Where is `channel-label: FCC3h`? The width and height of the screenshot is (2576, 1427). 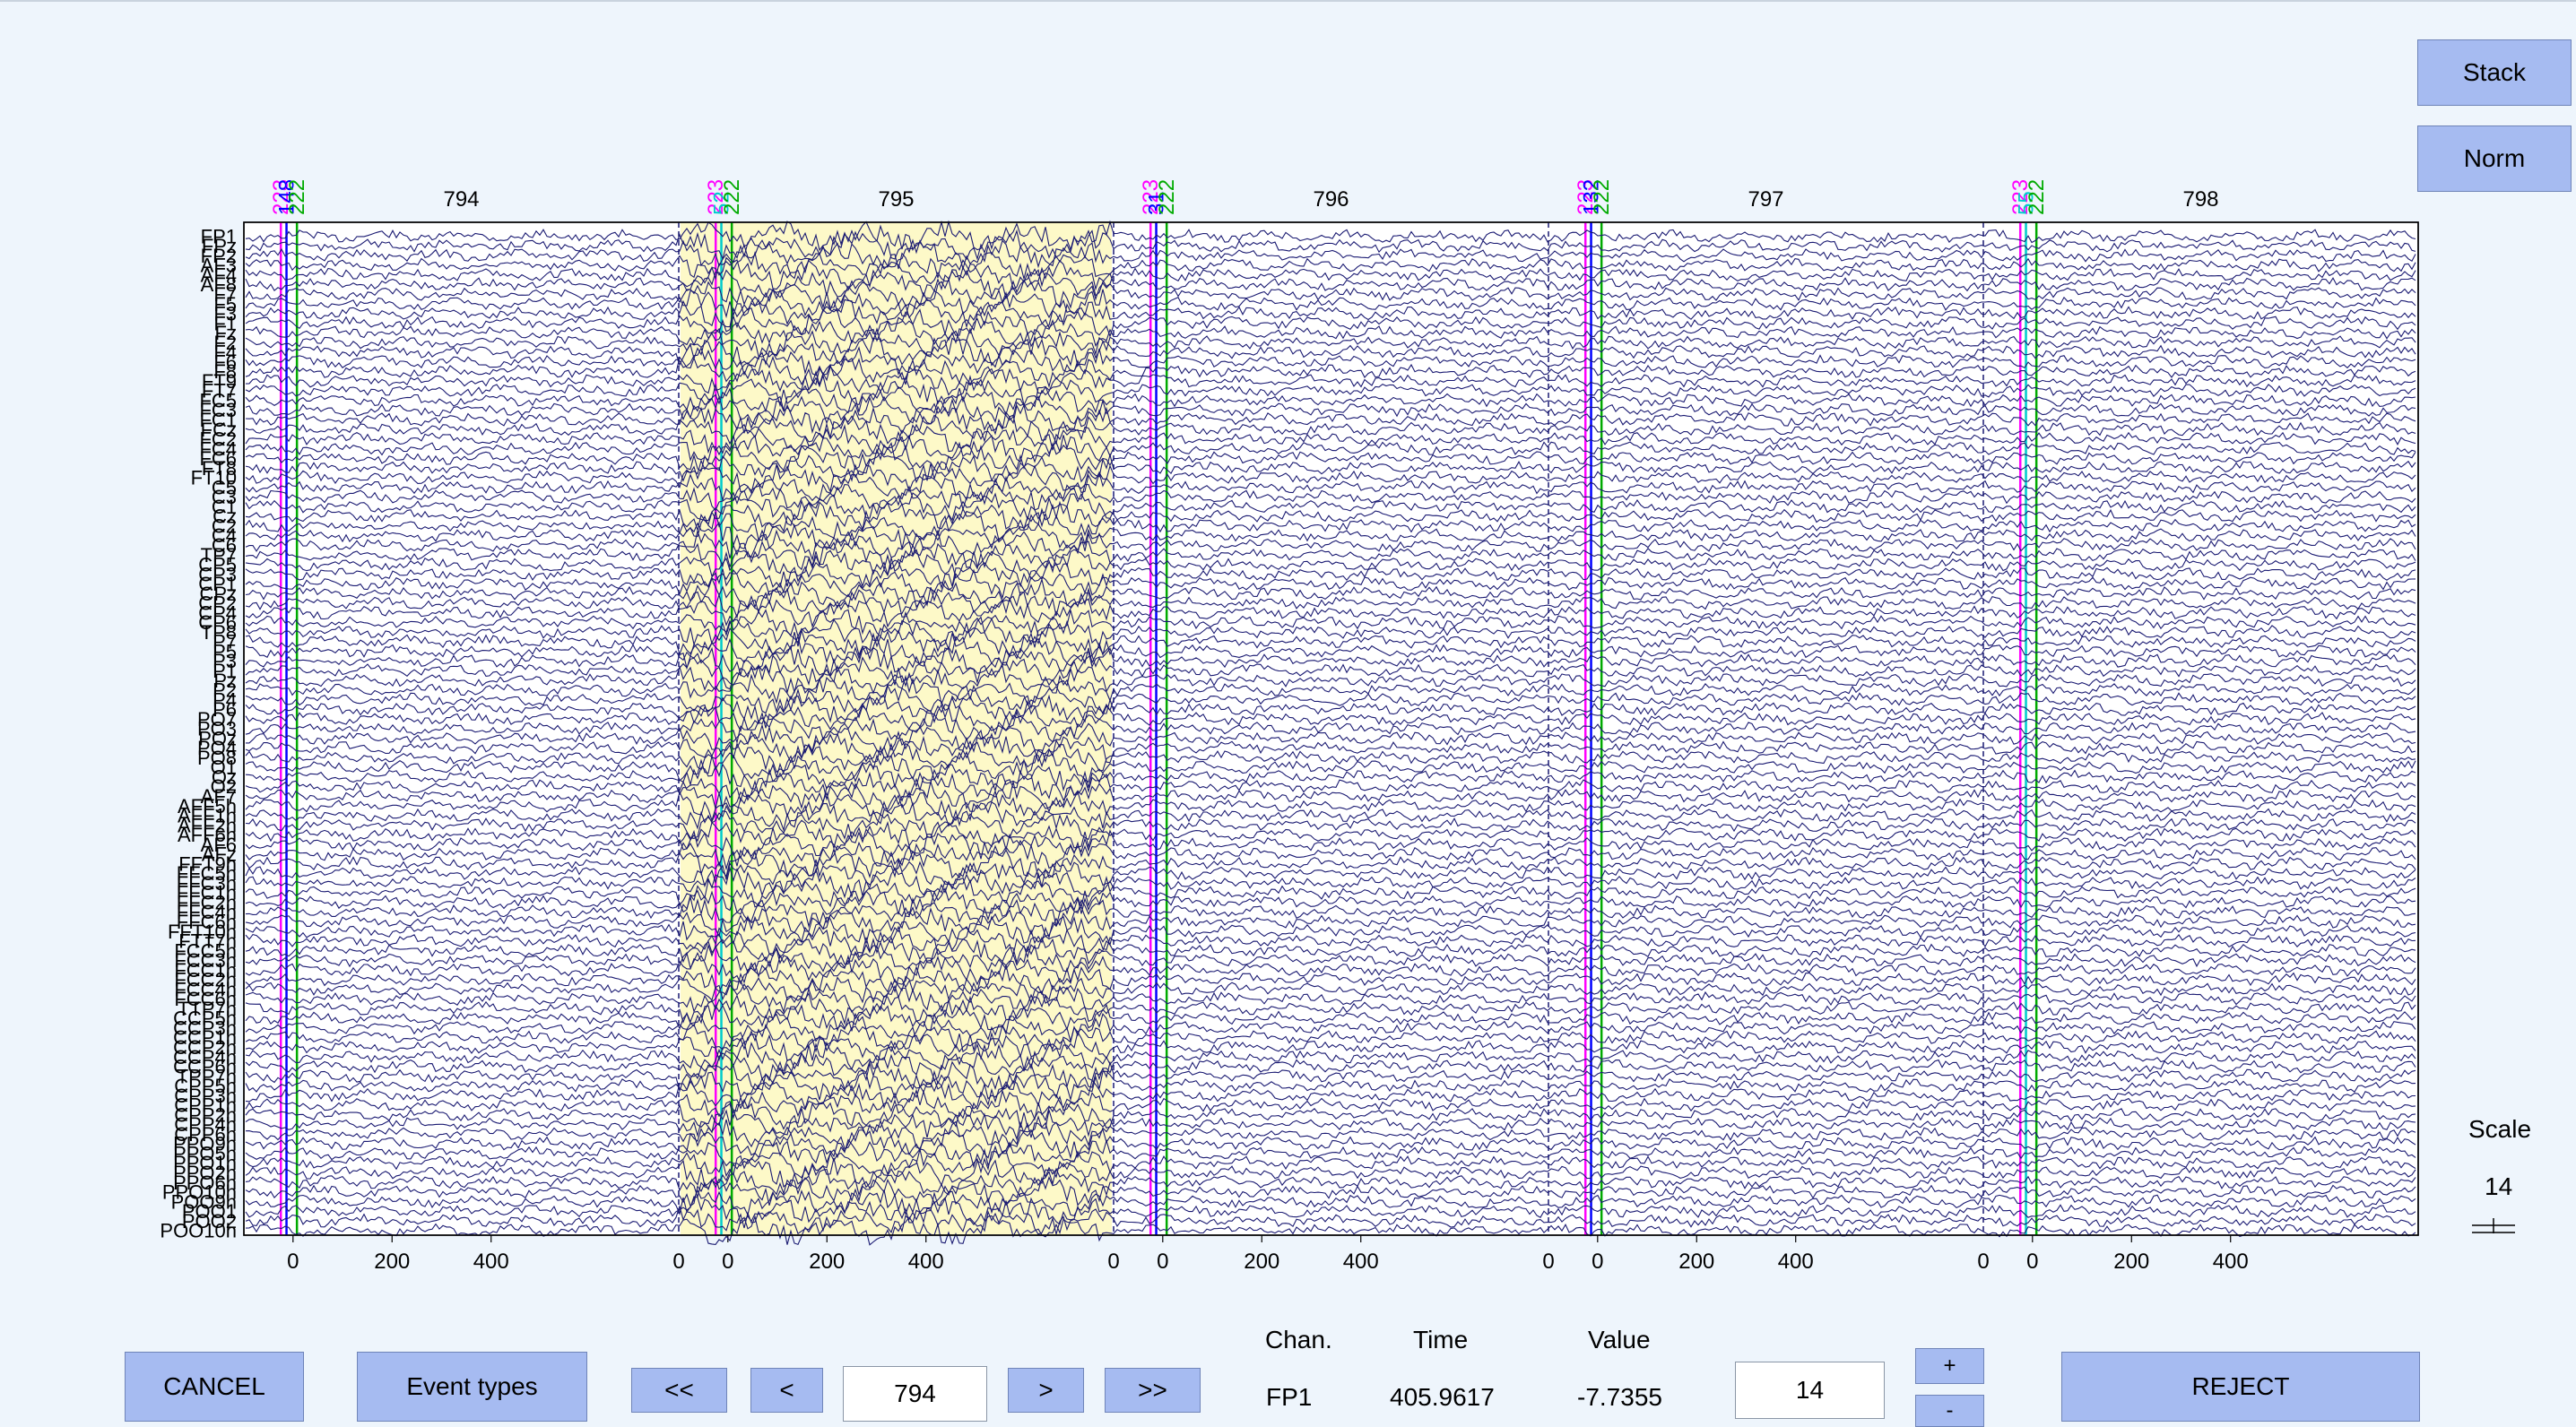 channel-label: FCC3h is located at coordinates (205, 961).